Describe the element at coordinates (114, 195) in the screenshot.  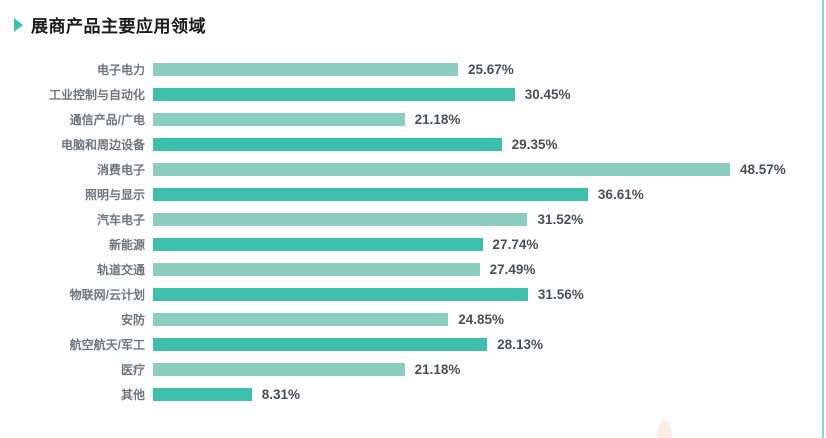
I see `category-label: 照明与显示` at that location.